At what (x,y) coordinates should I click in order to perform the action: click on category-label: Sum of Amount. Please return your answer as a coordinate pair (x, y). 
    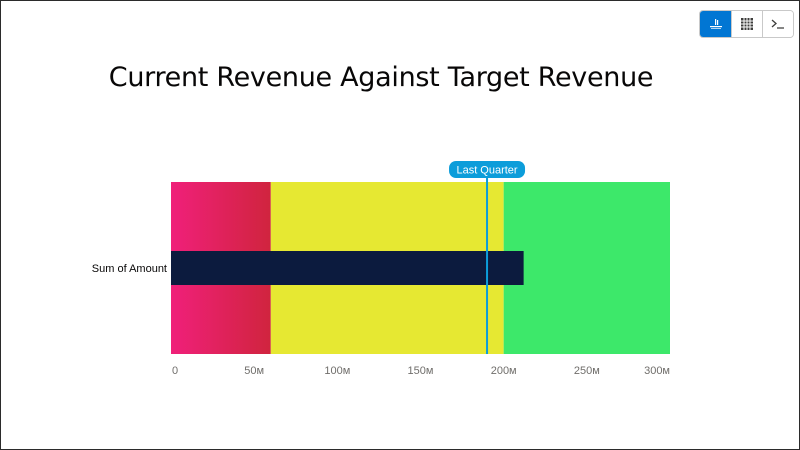
    Looking at the image, I should click on (129, 269).